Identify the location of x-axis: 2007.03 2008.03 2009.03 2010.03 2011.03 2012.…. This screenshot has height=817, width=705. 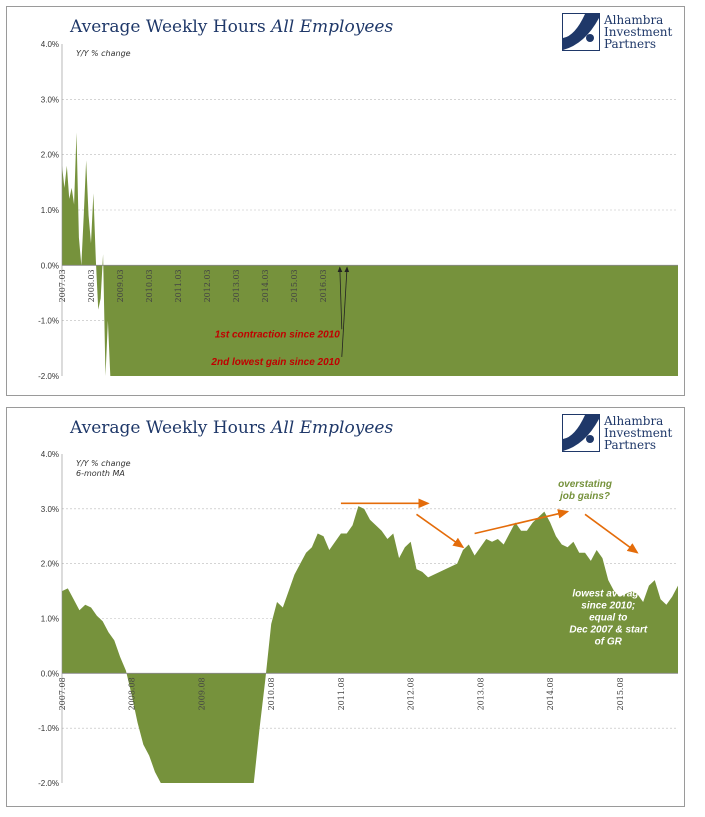
(193, 285).